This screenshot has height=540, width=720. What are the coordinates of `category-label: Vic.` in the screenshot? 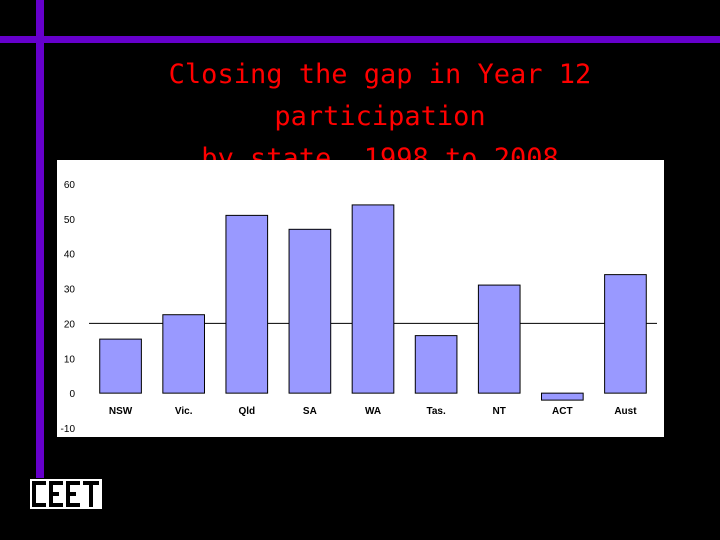 It's located at (184, 411).